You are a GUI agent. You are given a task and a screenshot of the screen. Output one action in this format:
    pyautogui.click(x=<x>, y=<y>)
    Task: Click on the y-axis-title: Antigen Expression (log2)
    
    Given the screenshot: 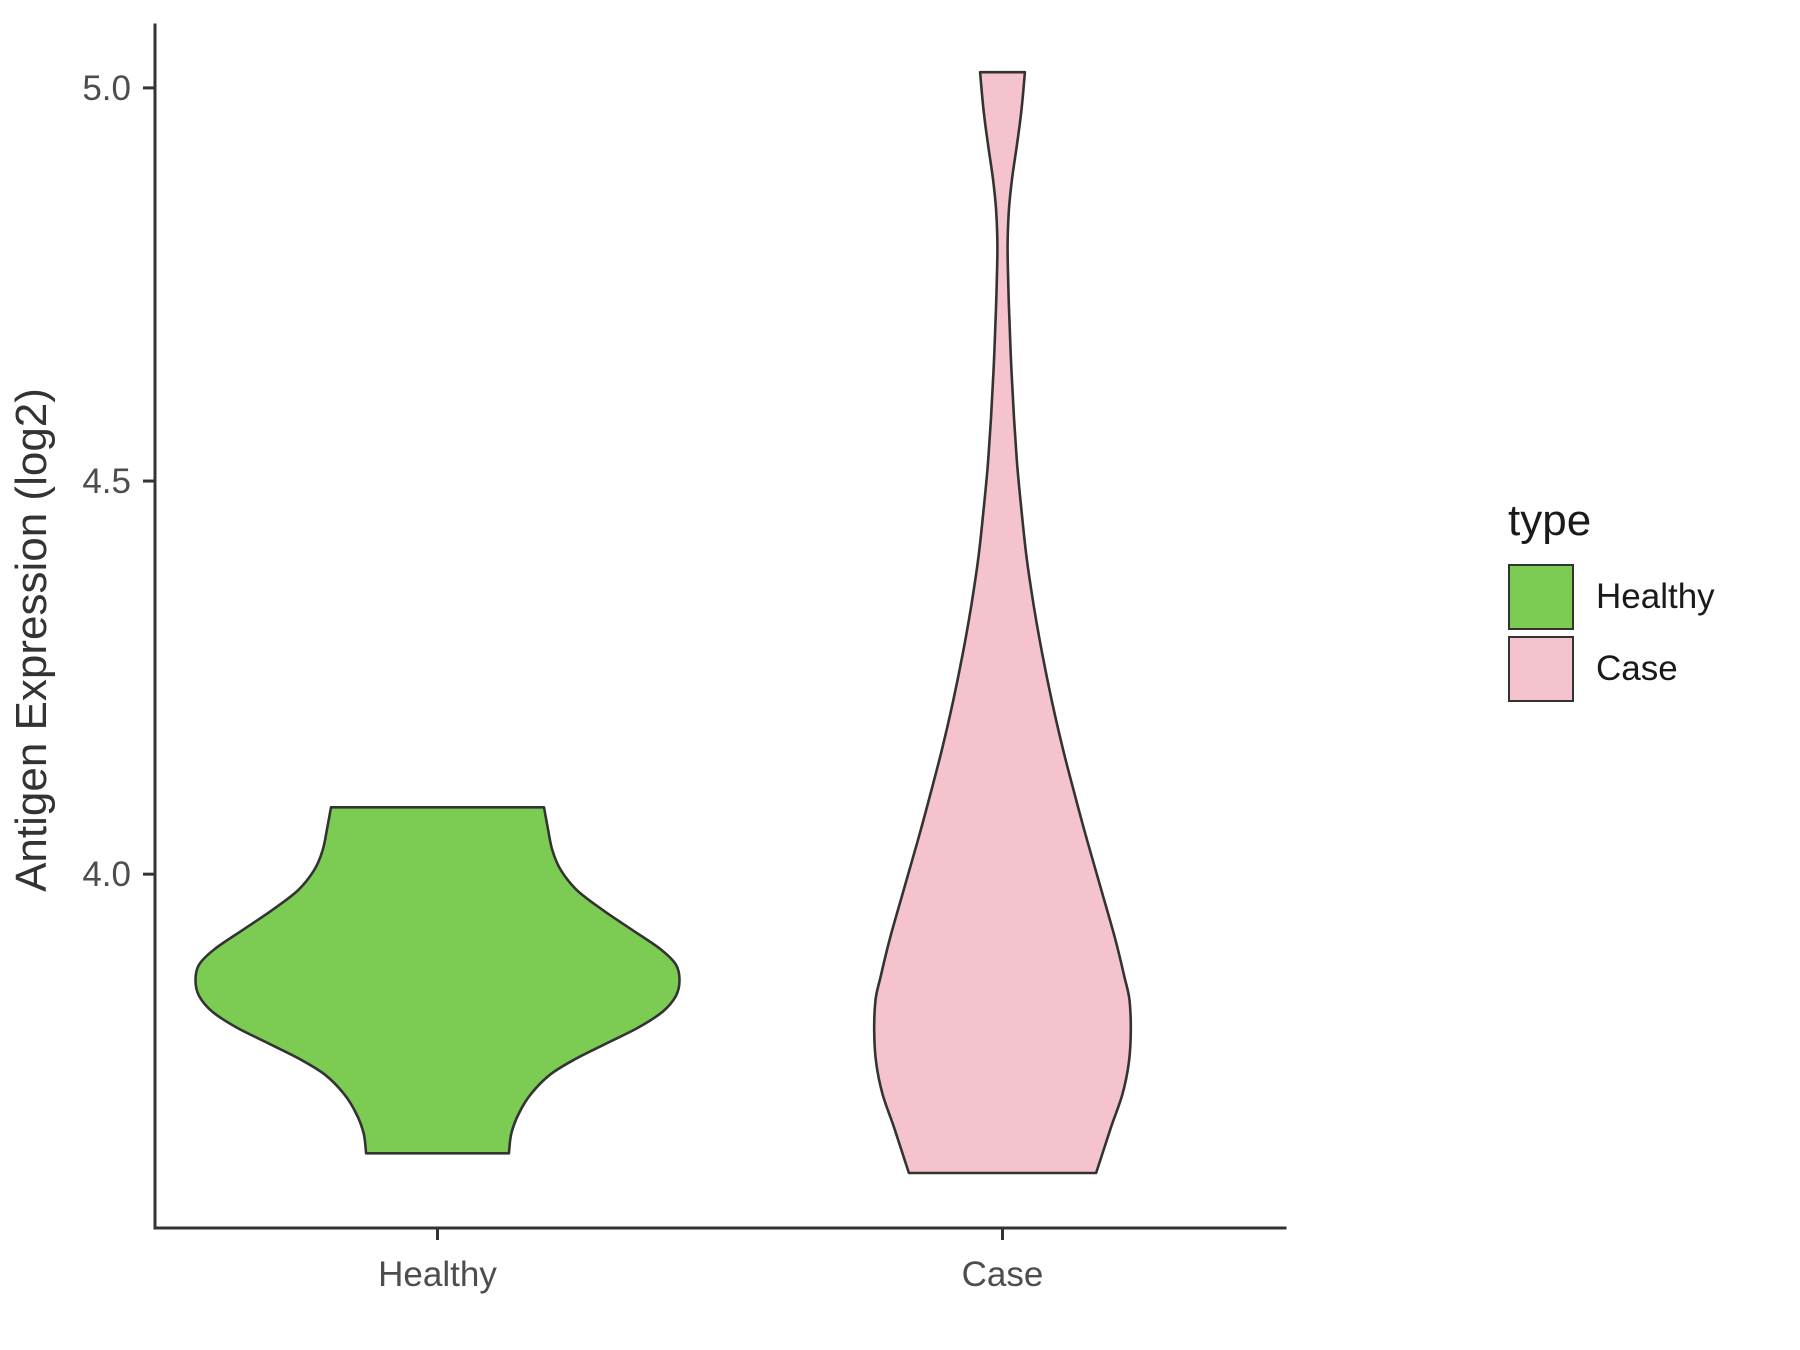 What is the action you would take?
    pyautogui.click(x=31, y=640)
    